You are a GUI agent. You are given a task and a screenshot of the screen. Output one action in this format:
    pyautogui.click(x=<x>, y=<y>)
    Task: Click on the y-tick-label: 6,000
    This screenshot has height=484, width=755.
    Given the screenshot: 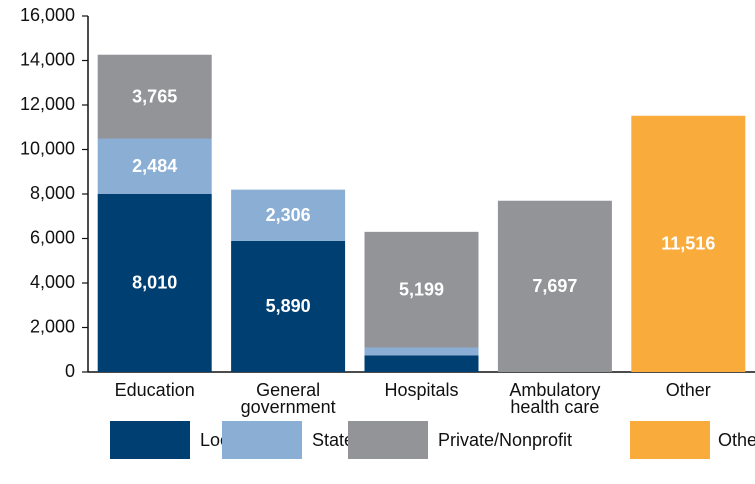 What is the action you would take?
    pyautogui.click(x=52, y=237)
    